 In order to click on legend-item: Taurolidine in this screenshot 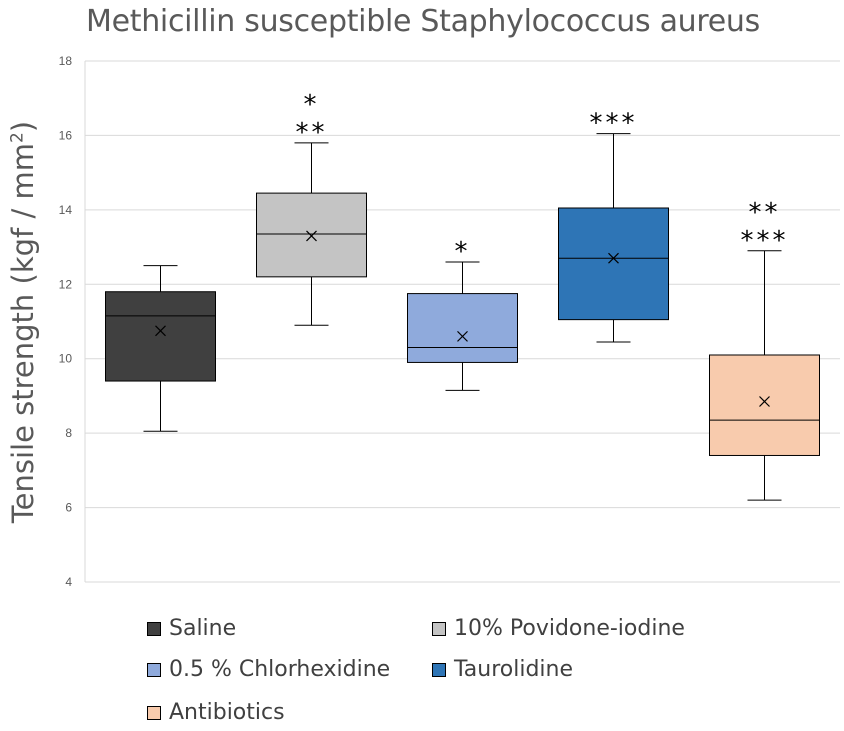, I will do `click(502, 669)`.